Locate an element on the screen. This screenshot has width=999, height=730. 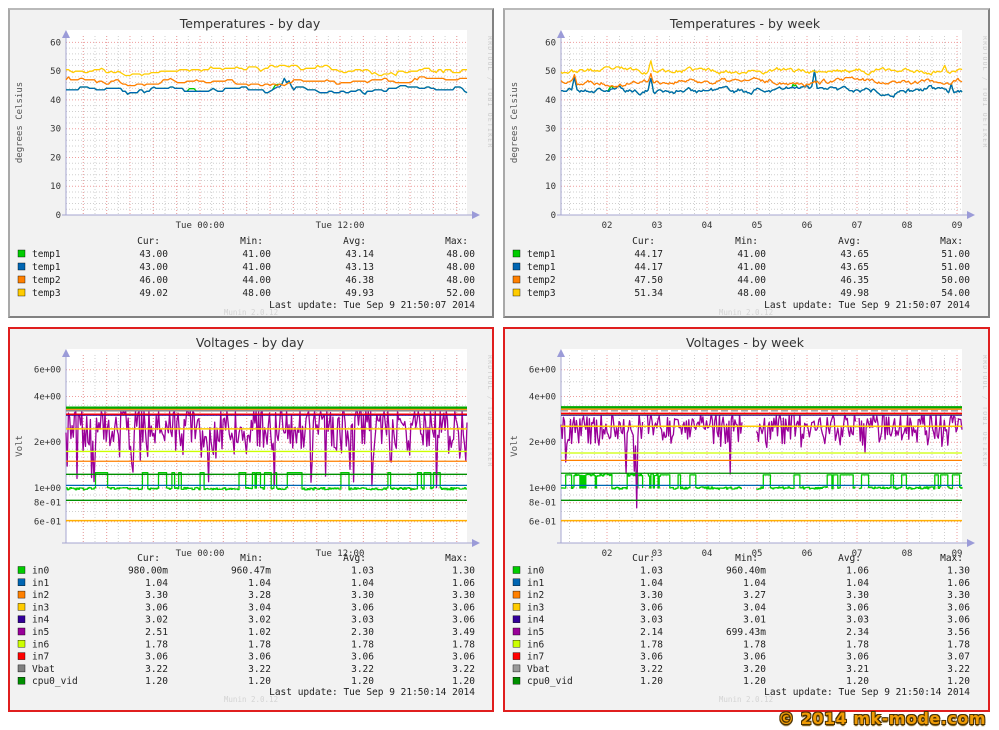
legend-cur-value: 44.17 is located at coordinates (648, 254).